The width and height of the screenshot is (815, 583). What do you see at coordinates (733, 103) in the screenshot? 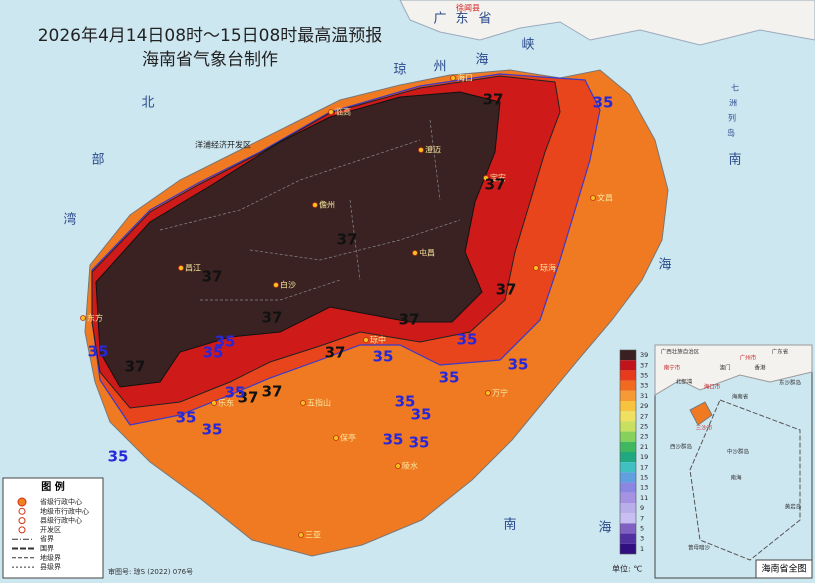
I see `region-label: 洲` at bounding box center [733, 103].